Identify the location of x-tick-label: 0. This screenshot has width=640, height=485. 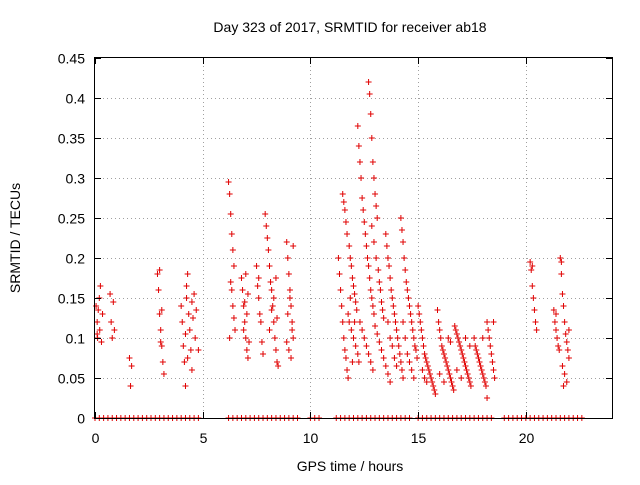
(96, 438).